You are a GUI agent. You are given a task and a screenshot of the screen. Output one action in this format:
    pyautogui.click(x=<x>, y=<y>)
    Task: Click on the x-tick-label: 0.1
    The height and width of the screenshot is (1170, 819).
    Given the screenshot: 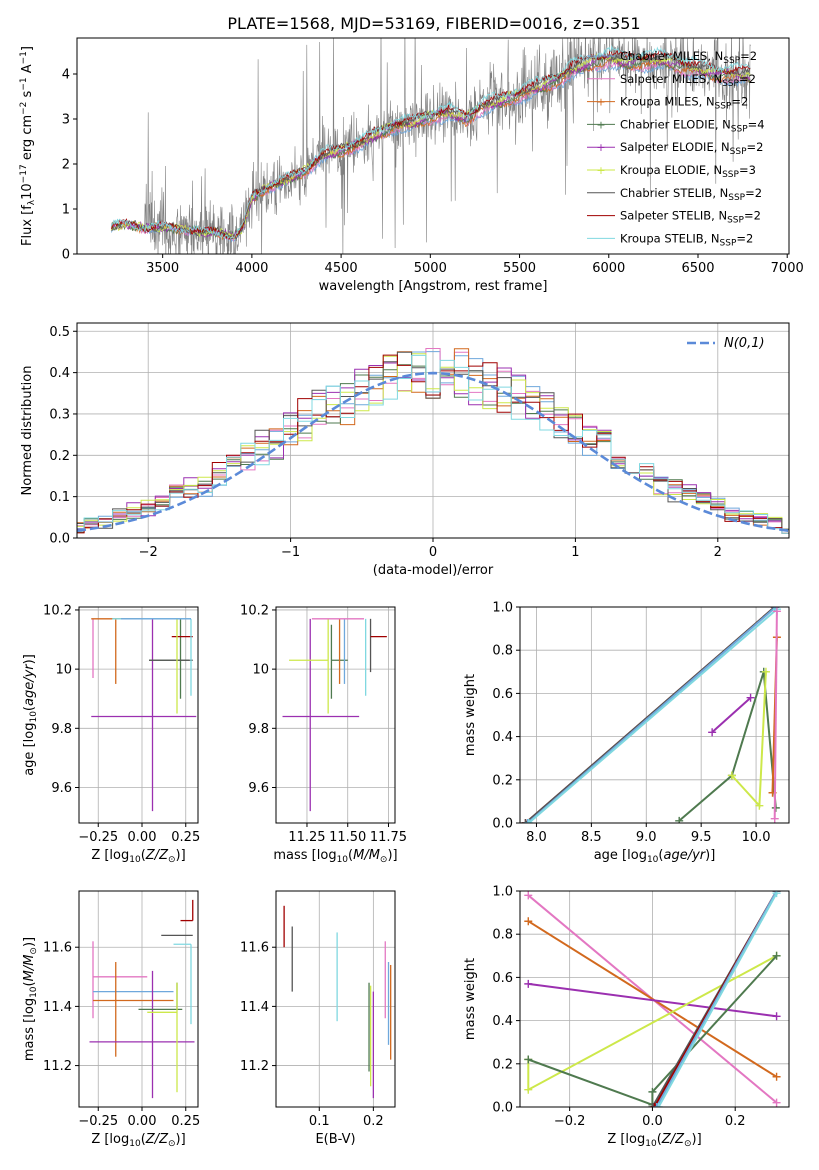 What is the action you would take?
    pyautogui.click(x=319, y=1121)
    